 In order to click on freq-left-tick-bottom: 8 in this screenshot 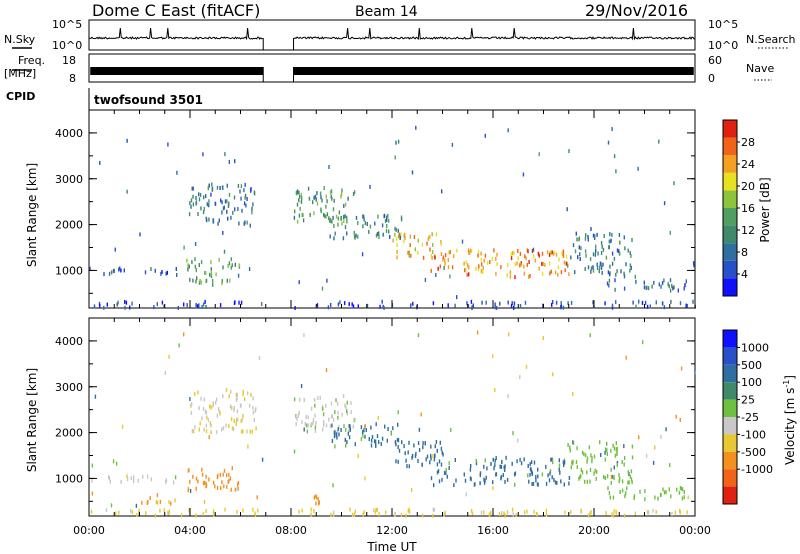, I will do `click(72, 78)`.